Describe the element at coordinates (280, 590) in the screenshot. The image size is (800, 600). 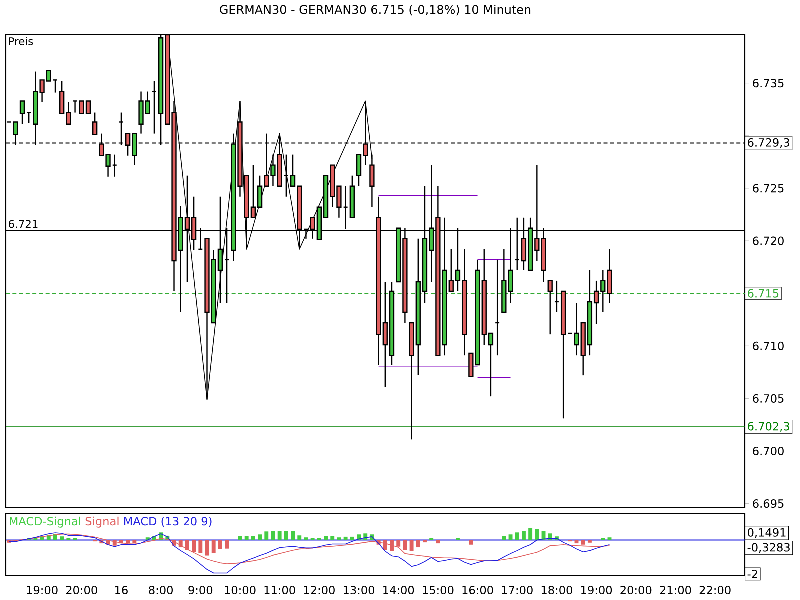
I see `x-tick-label: 11:00` at that location.